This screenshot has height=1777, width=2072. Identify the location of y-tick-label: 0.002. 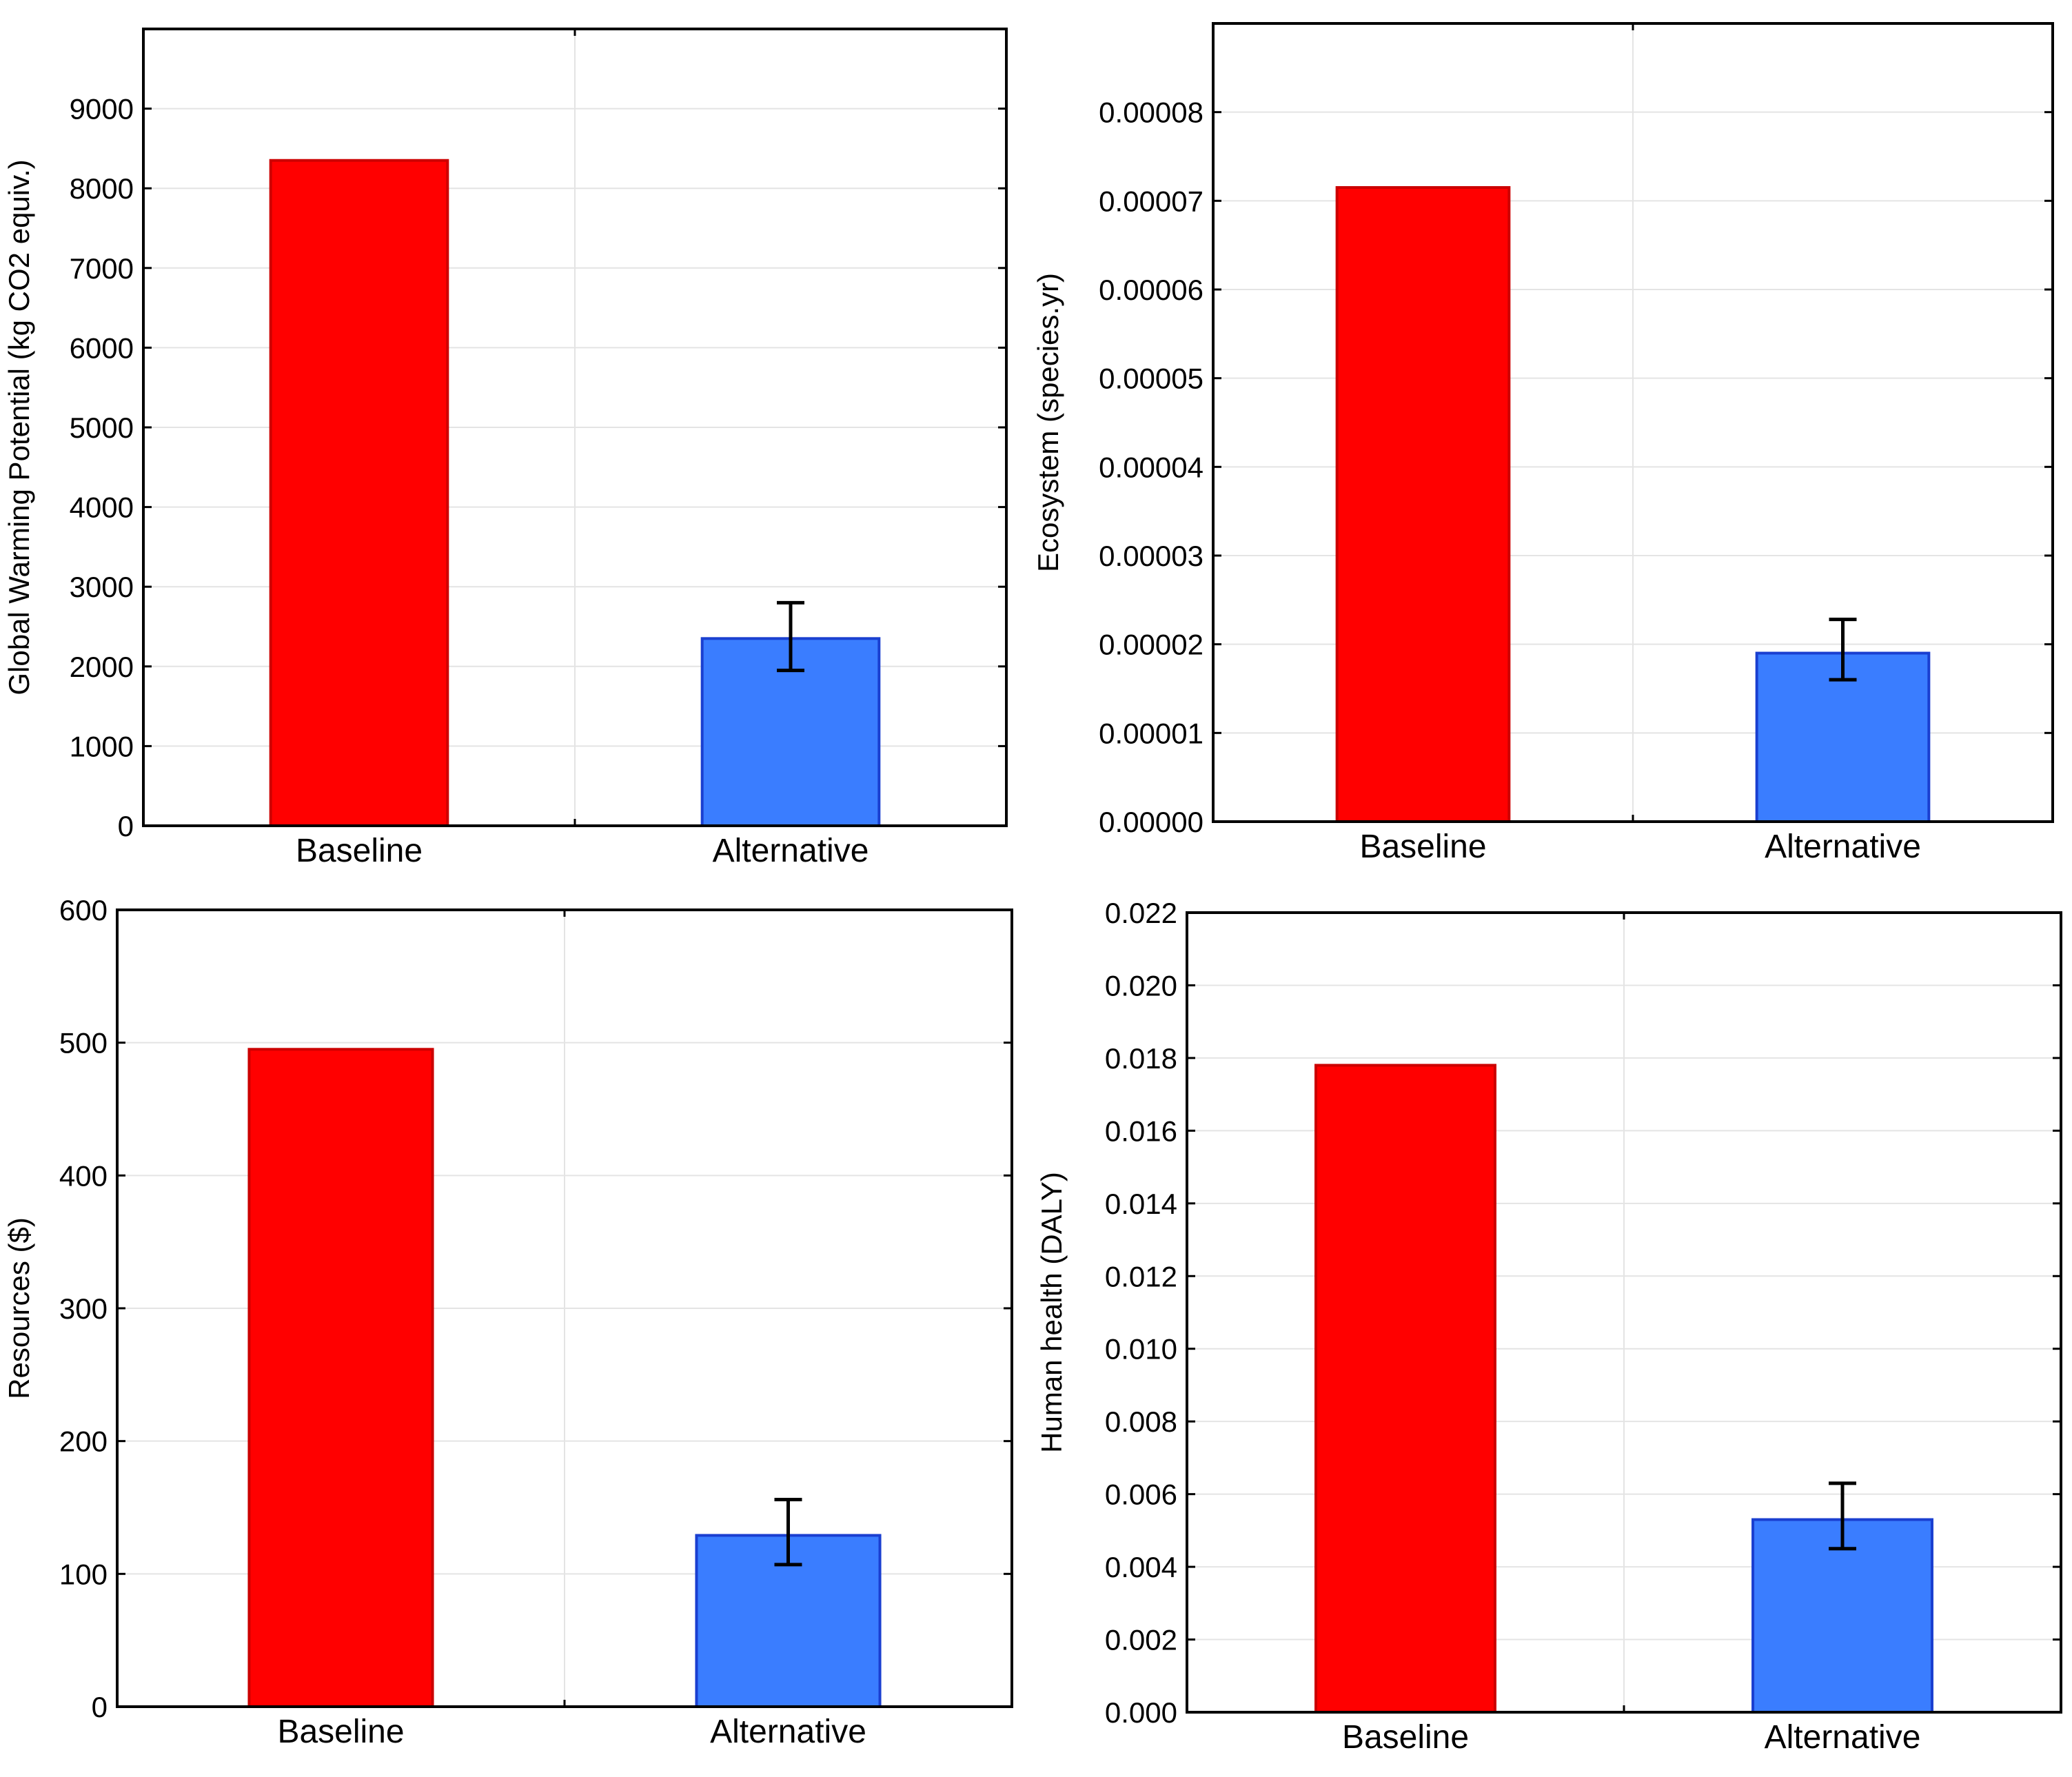
(1141, 1640).